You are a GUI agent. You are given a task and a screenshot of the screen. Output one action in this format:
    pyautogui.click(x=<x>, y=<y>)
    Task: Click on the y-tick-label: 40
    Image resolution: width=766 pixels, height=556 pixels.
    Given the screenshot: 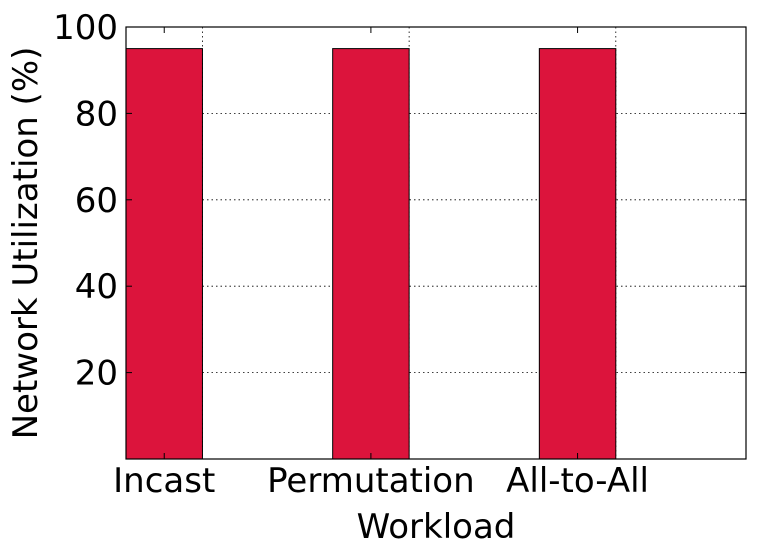 What is the action you would take?
    pyautogui.click(x=96, y=287)
    